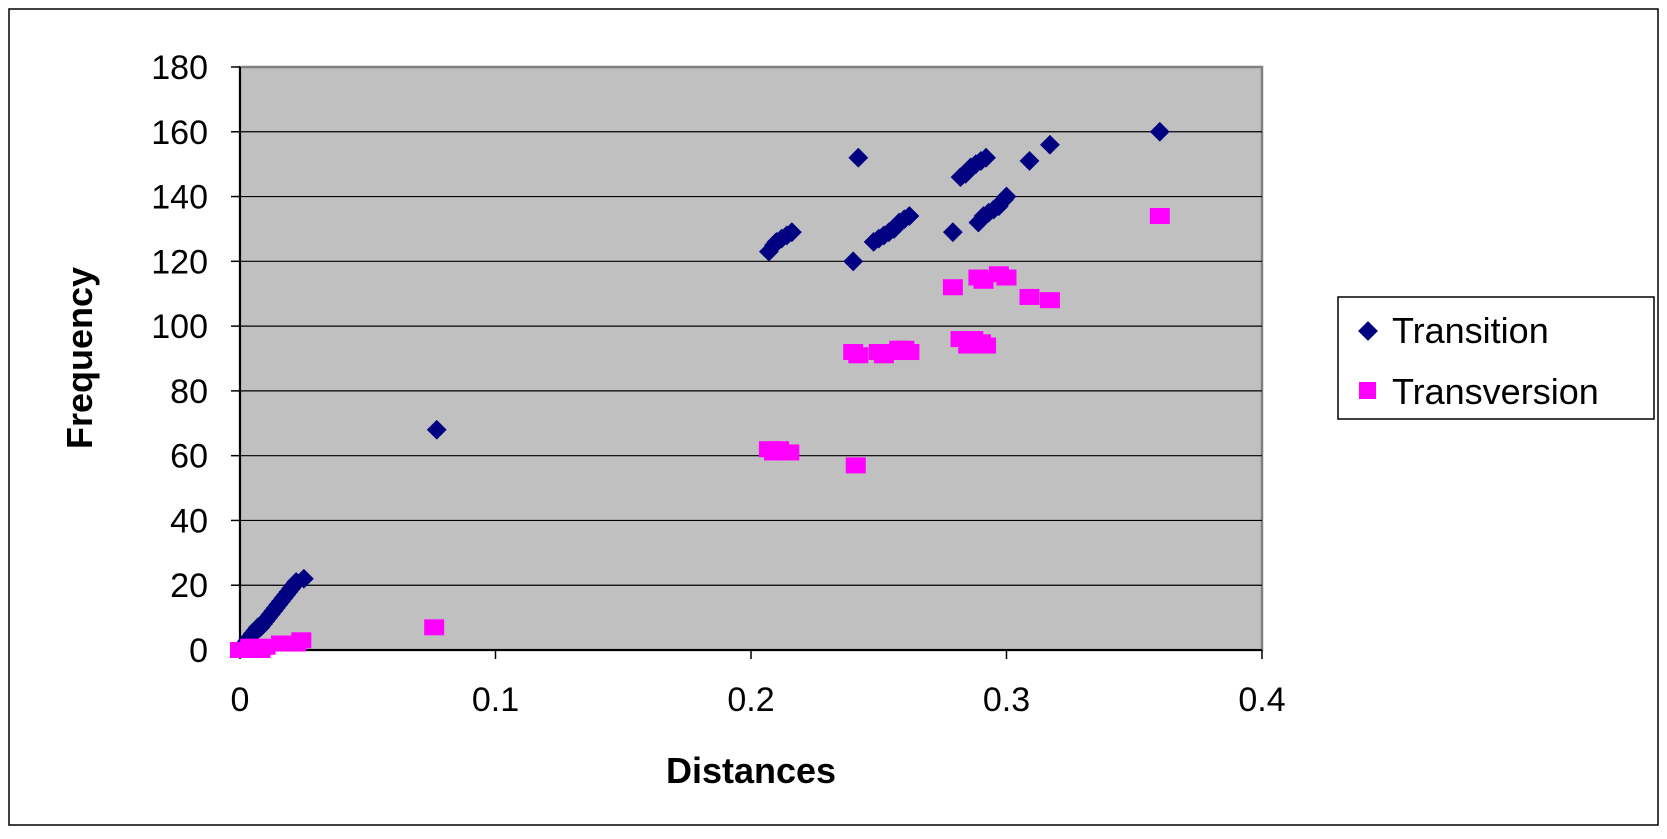  What do you see at coordinates (179, 198) in the screenshot?
I see `y-tick-label-7: 140` at bounding box center [179, 198].